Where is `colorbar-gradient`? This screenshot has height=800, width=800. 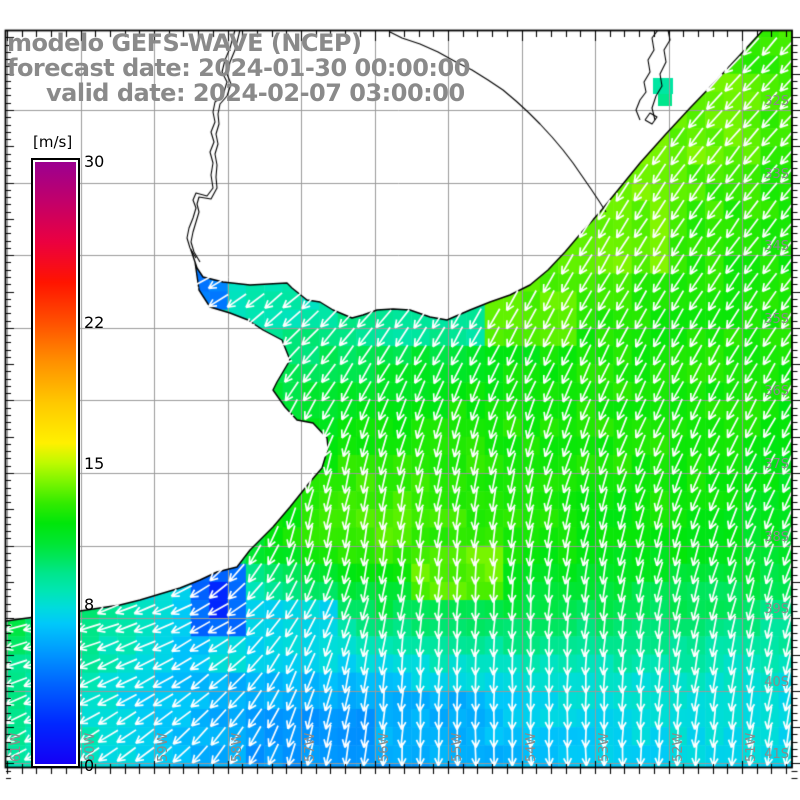 colorbar-gradient is located at coordinates (55, 463).